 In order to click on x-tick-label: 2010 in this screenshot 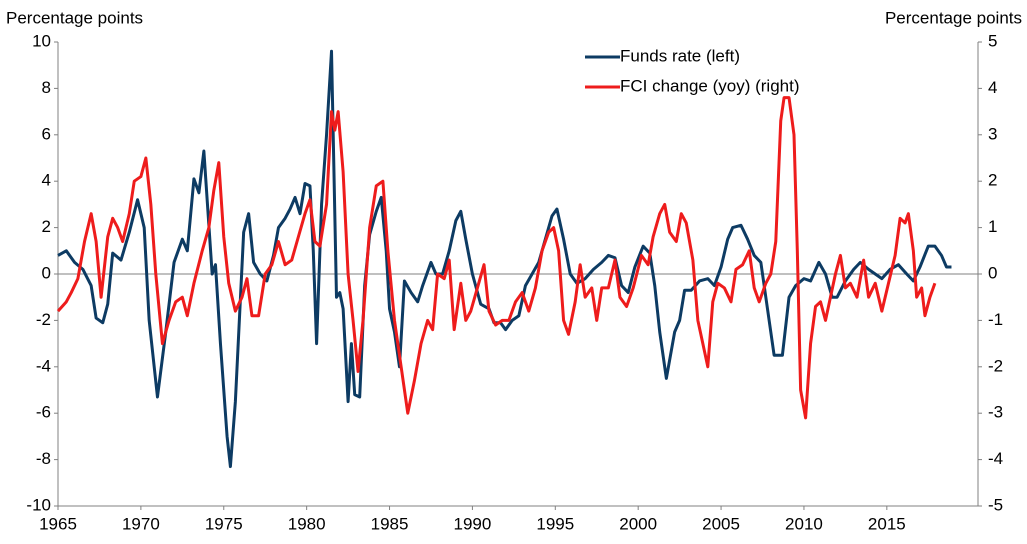, I will do `click(804, 523)`.